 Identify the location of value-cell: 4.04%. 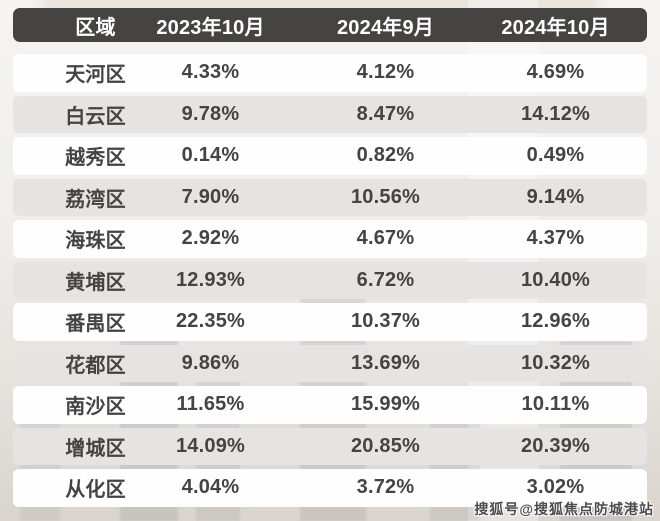
(210, 487).